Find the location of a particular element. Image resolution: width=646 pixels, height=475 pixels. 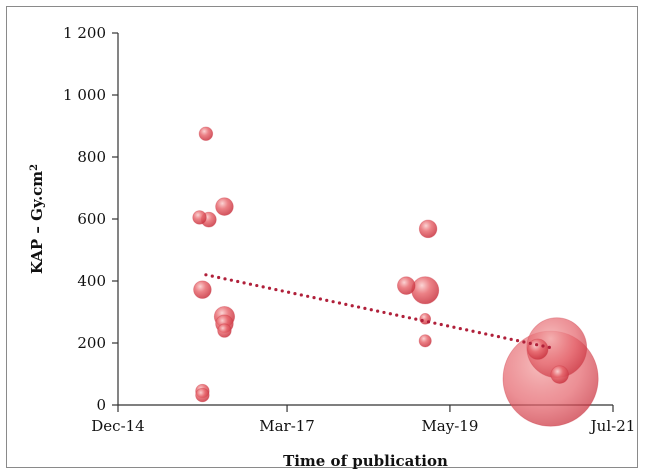

y-tick-label: 600 is located at coordinates (91, 219).